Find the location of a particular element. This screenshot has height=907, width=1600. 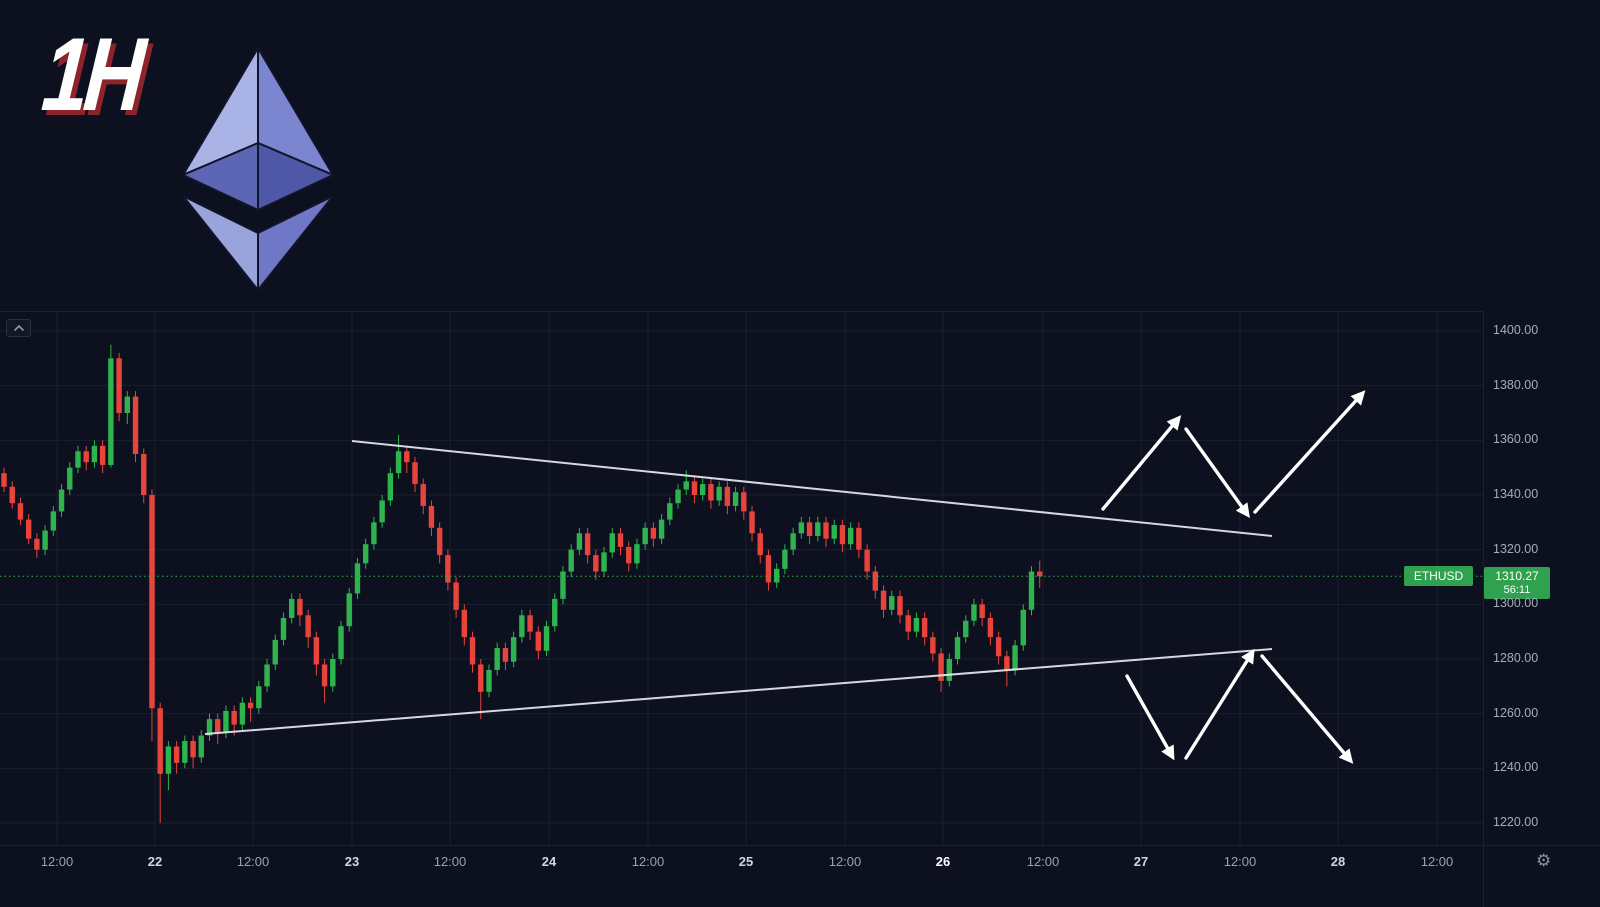

last-price: 1310.27 is located at coordinates (1517, 576).